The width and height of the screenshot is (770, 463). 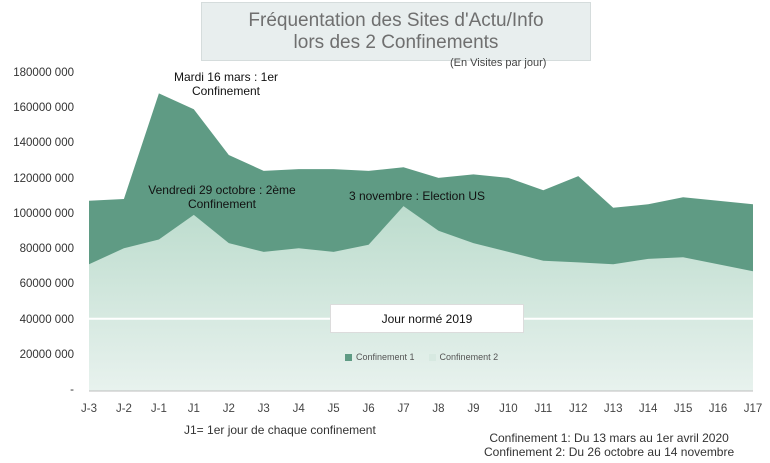 What do you see at coordinates (89, 409) in the screenshot?
I see `x-tick-label: J-3` at bounding box center [89, 409].